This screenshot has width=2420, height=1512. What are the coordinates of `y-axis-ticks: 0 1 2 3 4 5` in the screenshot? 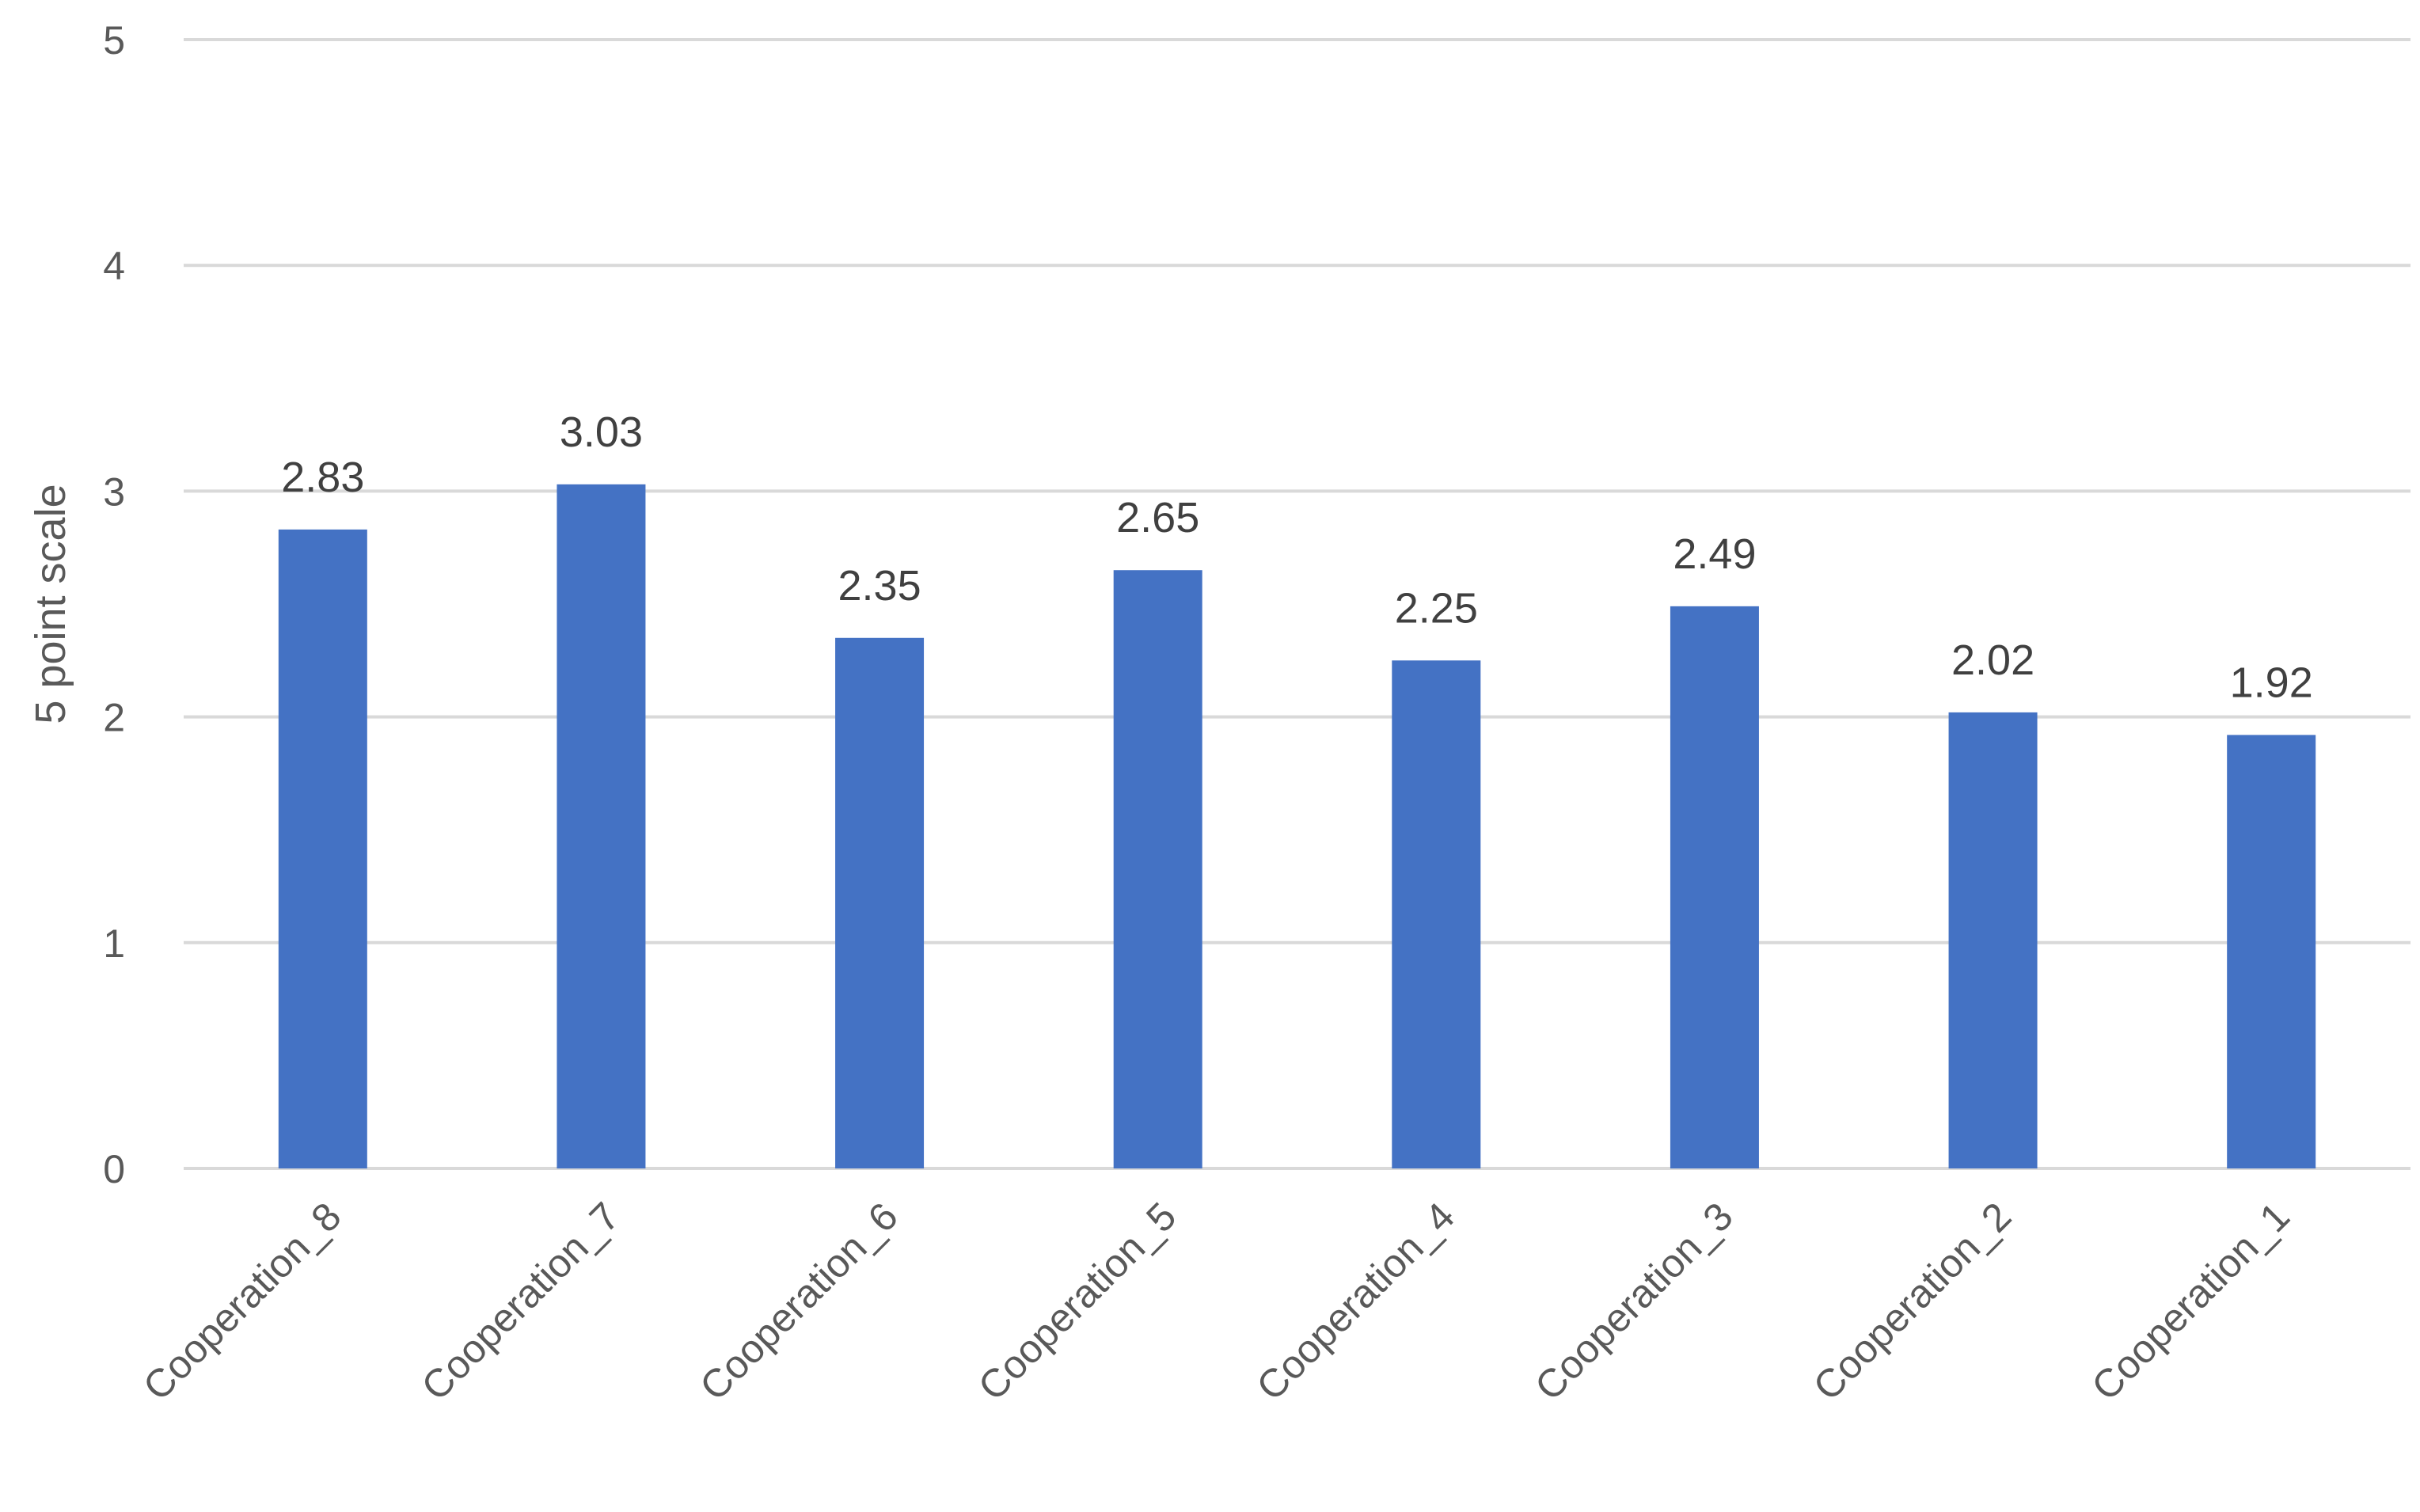 It's located at (114, 604).